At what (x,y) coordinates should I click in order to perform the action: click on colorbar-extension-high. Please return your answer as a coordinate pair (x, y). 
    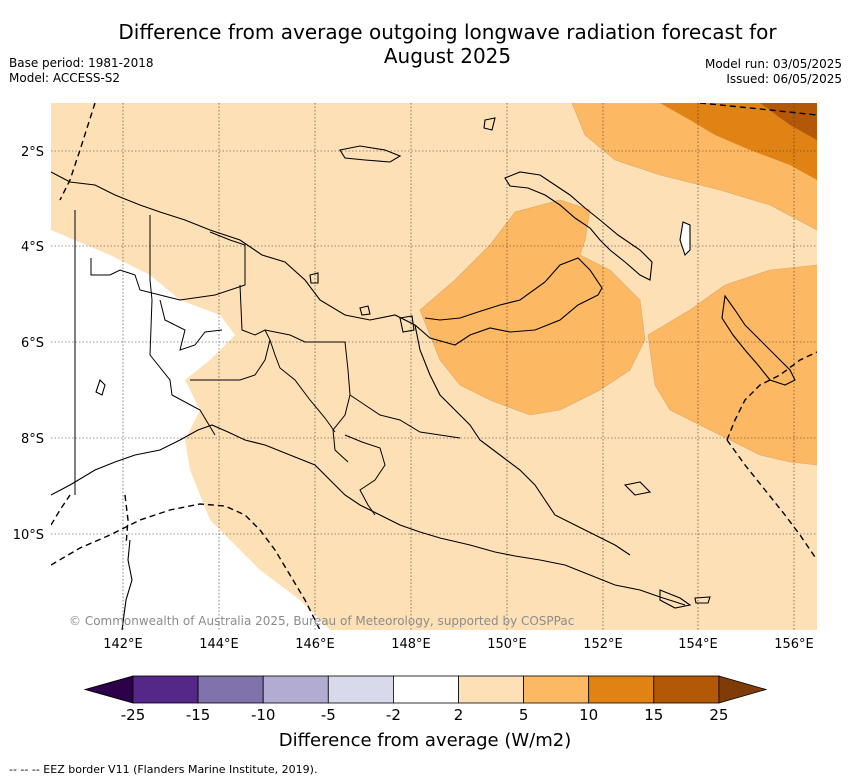
    Looking at the image, I should click on (743, 689).